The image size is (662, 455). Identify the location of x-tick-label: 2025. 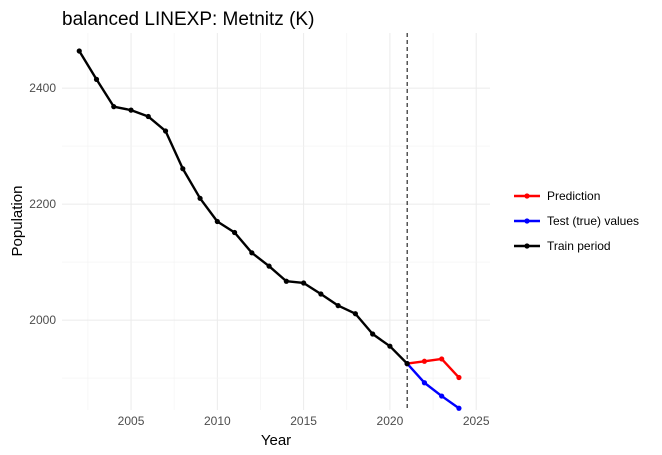
(476, 421).